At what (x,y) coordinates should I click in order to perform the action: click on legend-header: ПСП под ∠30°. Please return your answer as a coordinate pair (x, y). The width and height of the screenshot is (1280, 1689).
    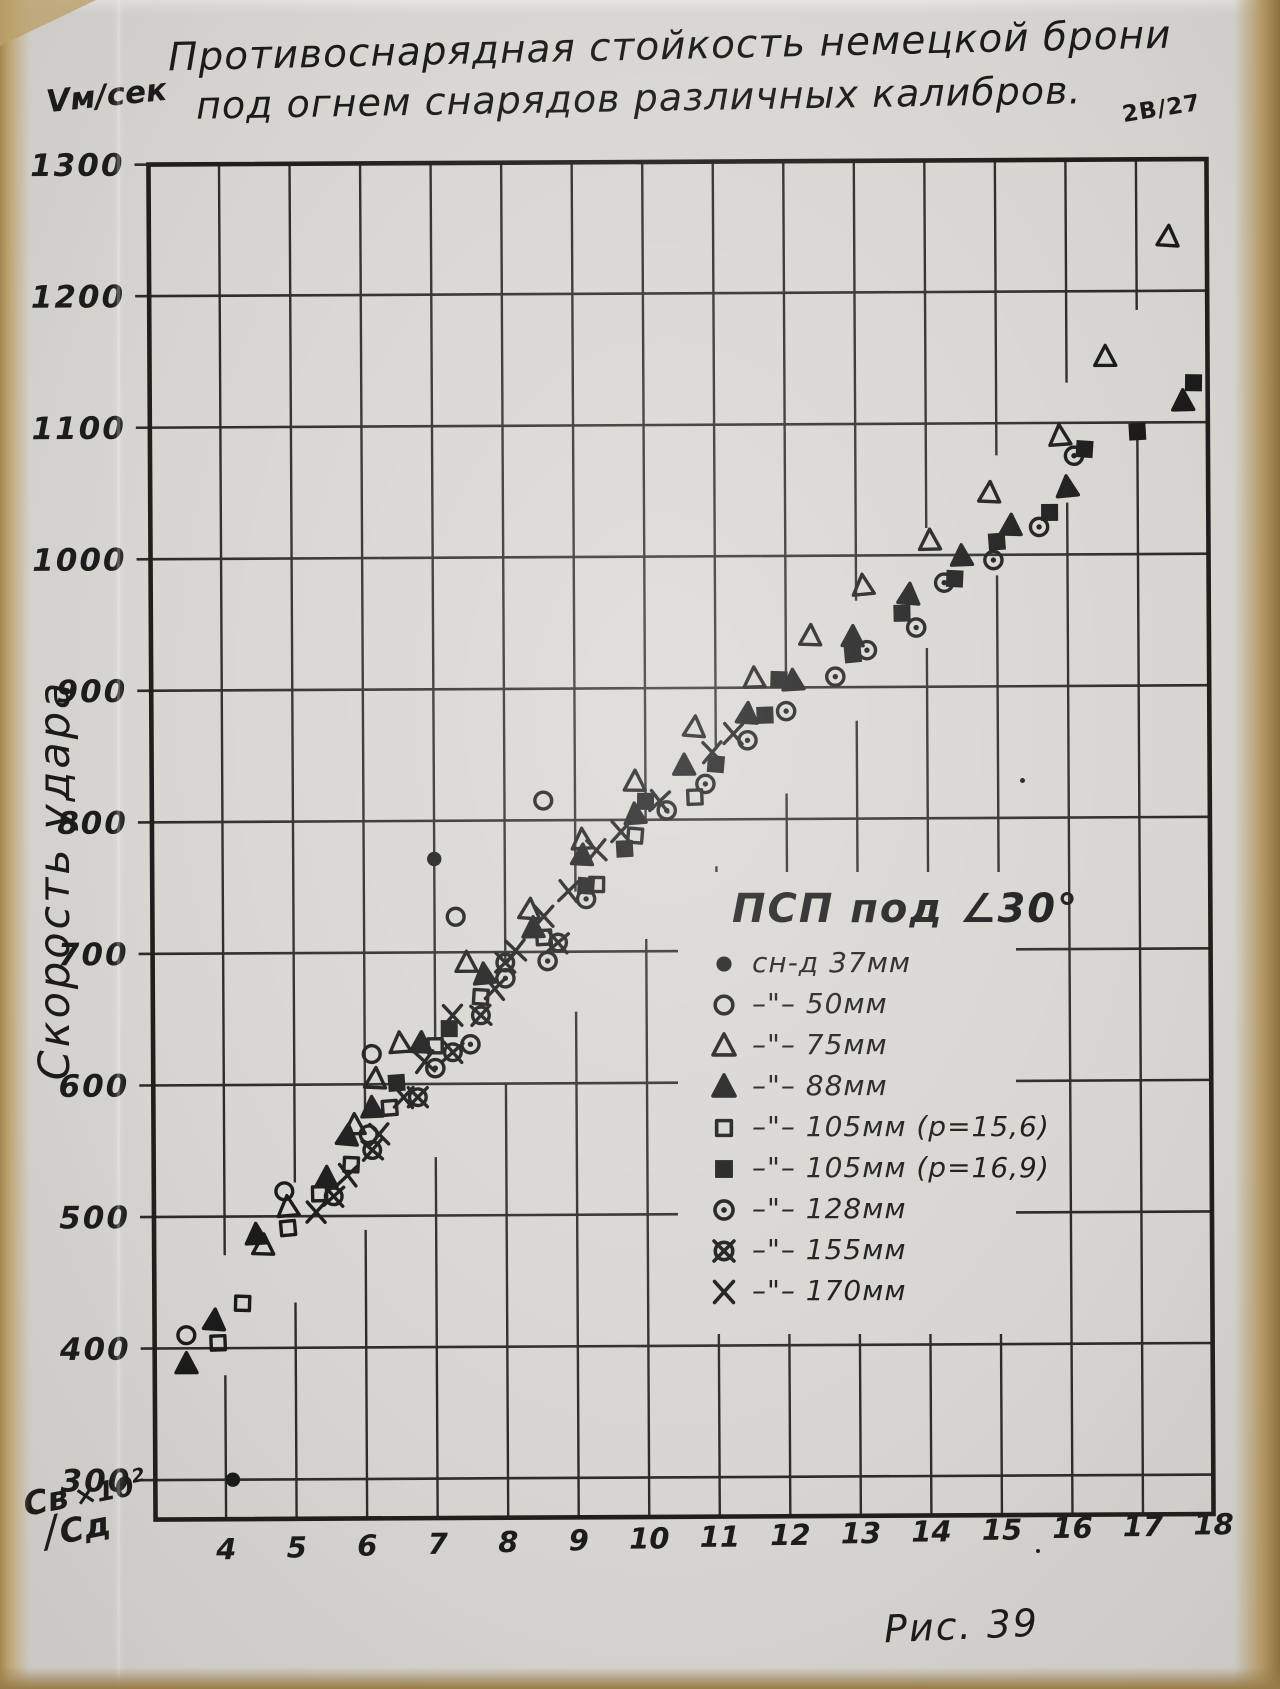
    Looking at the image, I should click on (906, 909).